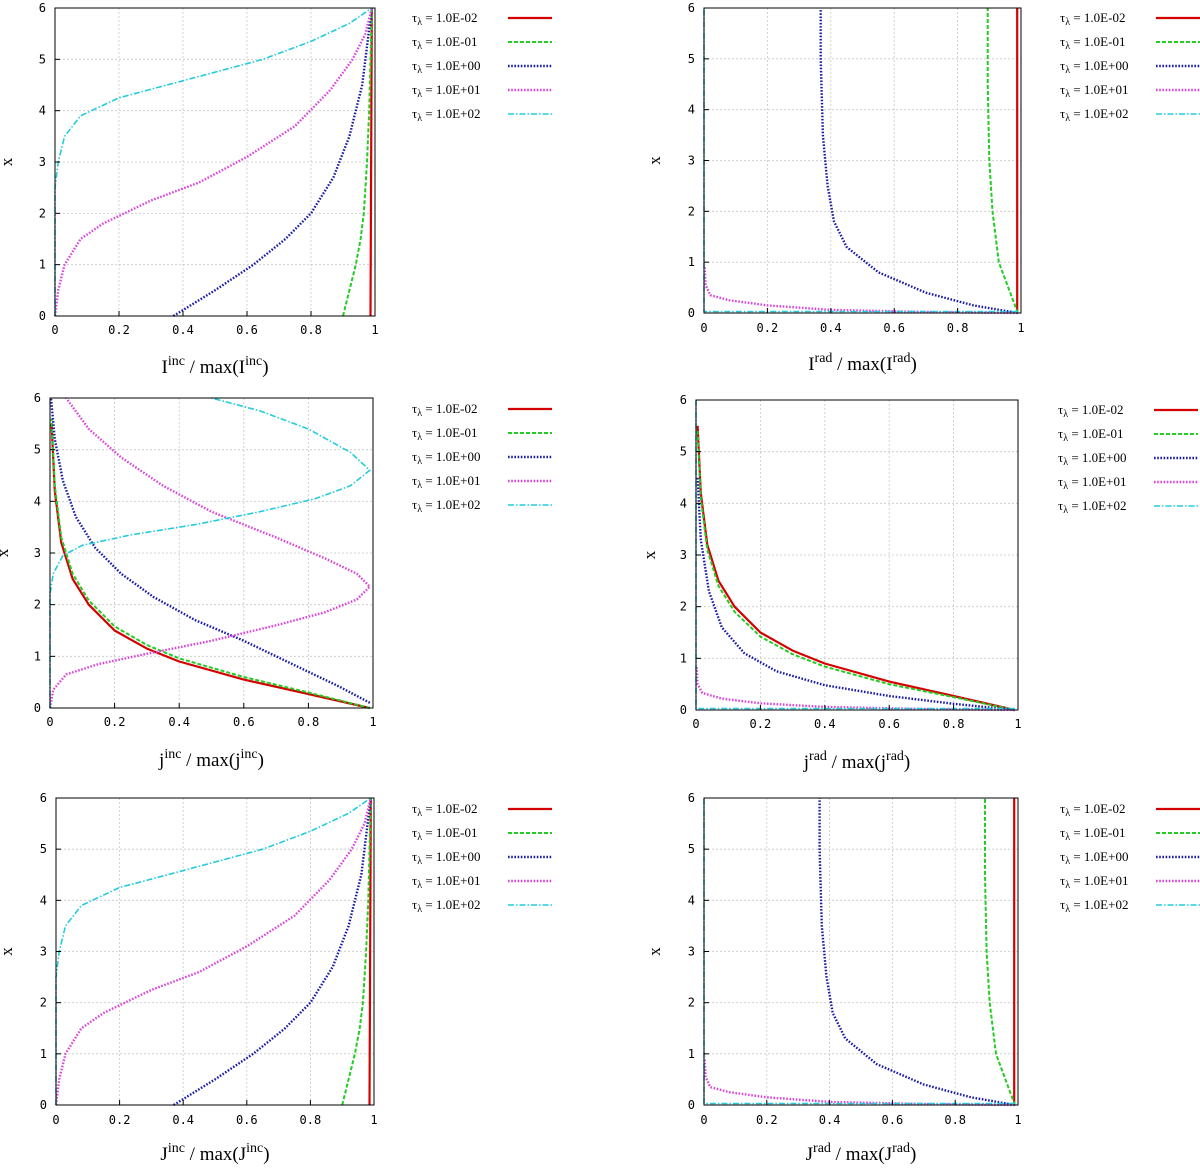 The height and width of the screenshot is (1175, 1200). Describe the element at coordinates (214, 366) in the screenshot. I see `x-axis-label: Iinc / max(Iinc)` at that location.